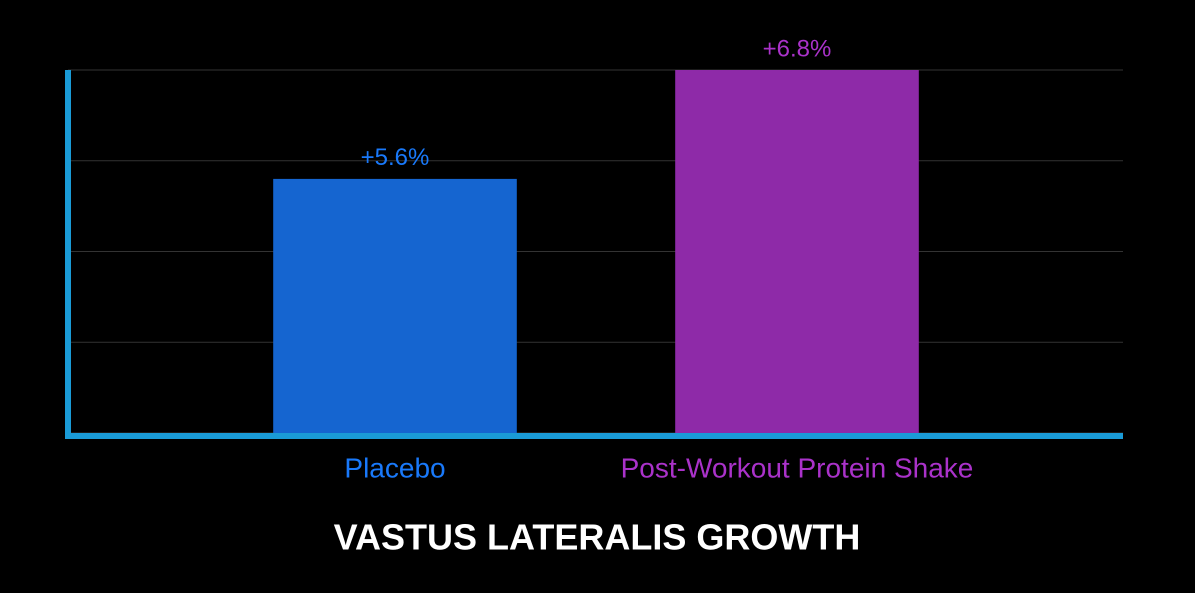 The image size is (1195, 593). What do you see at coordinates (394, 467) in the screenshot?
I see `x-tick-label: Placebo` at bounding box center [394, 467].